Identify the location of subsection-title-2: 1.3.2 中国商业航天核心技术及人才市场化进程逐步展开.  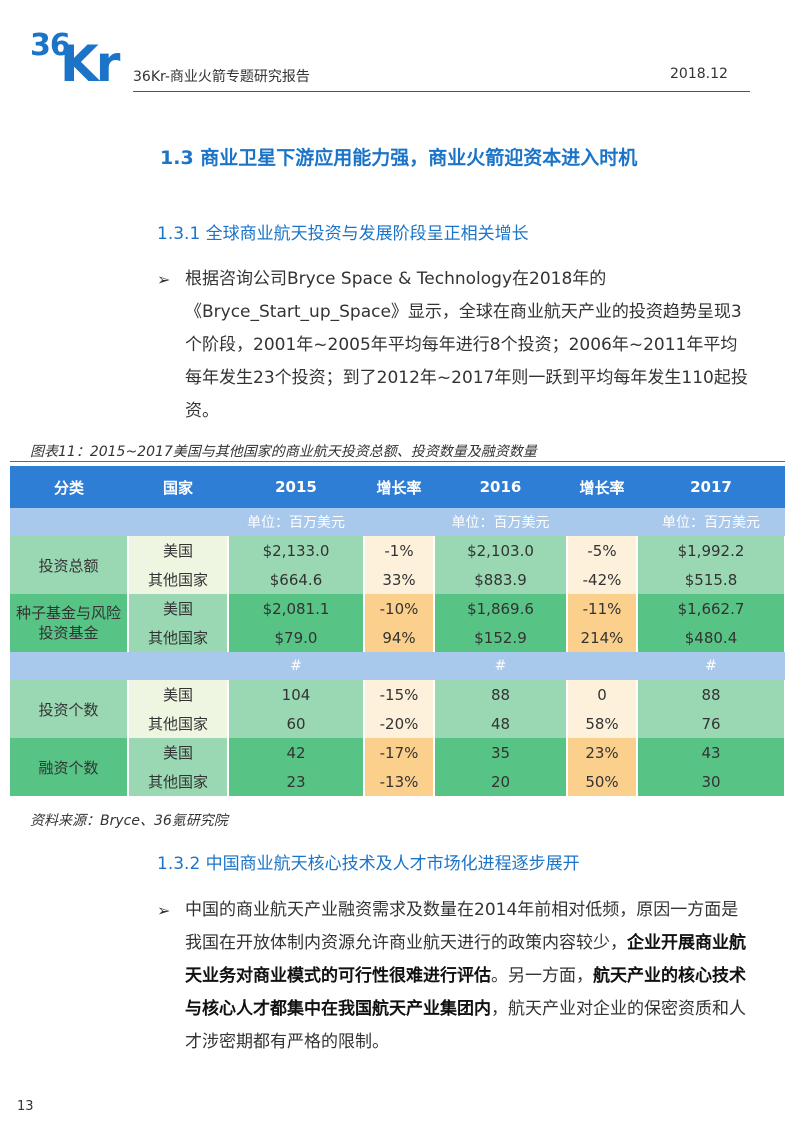
(368, 864).